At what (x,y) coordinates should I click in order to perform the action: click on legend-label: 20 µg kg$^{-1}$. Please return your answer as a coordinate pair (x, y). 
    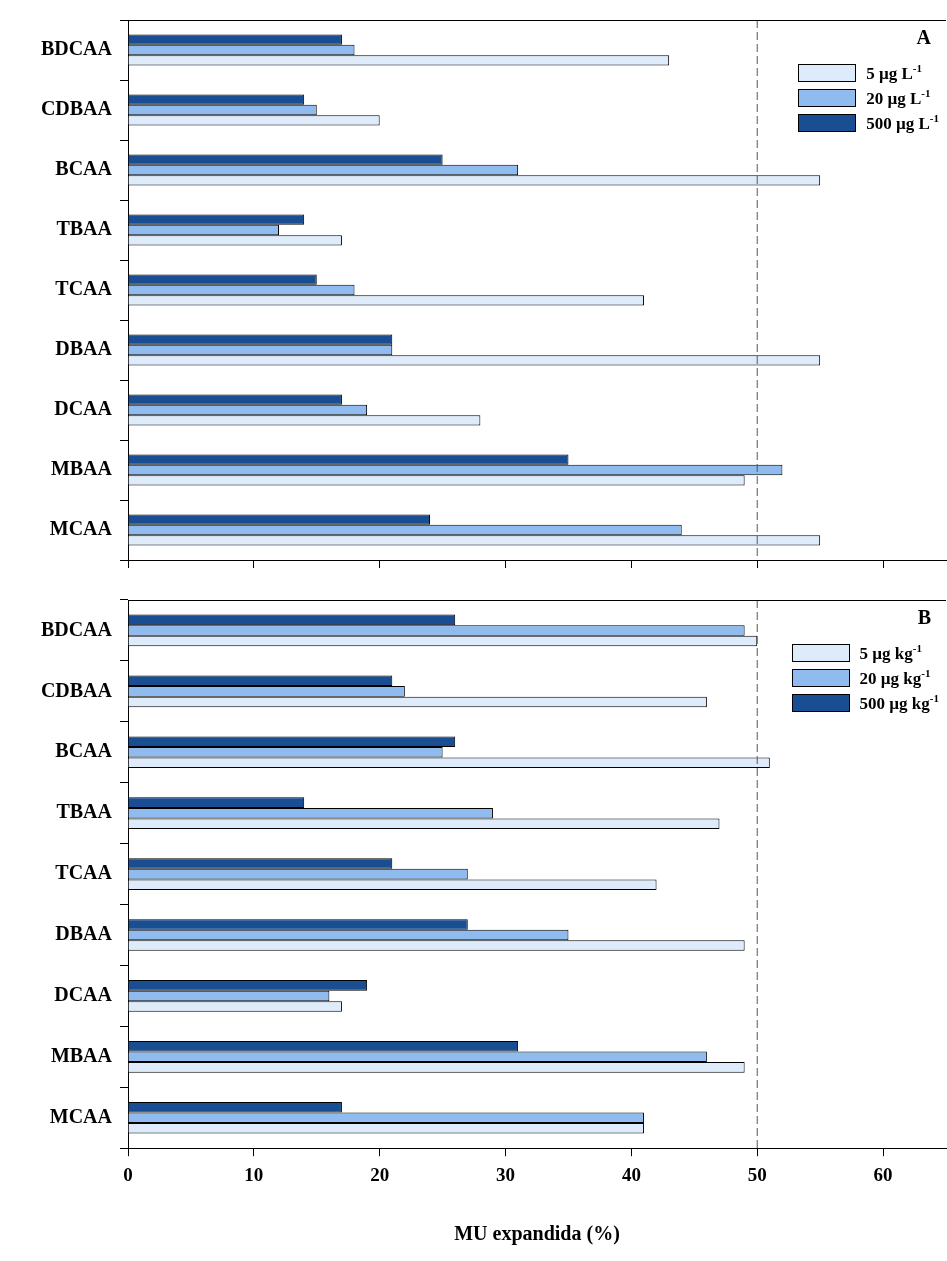
    Looking at the image, I should click on (895, 677).